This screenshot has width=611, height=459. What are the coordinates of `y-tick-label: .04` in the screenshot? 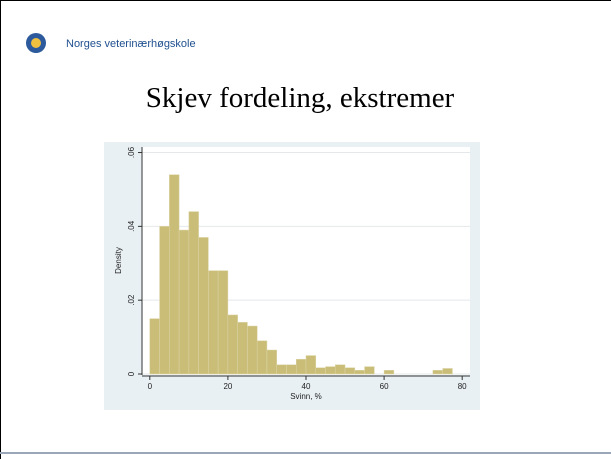 It's located at (131, 226).